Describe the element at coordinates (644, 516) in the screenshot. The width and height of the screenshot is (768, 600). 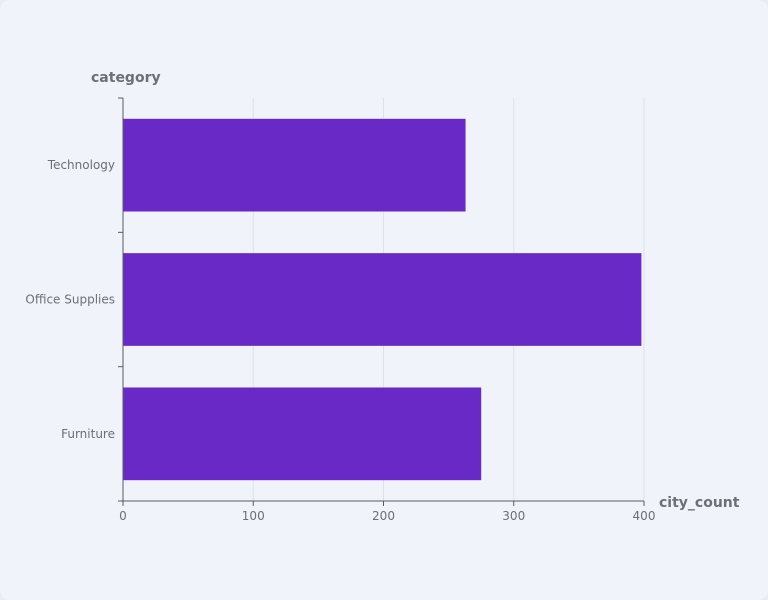
I see `x-tick-label: 400` at that location.